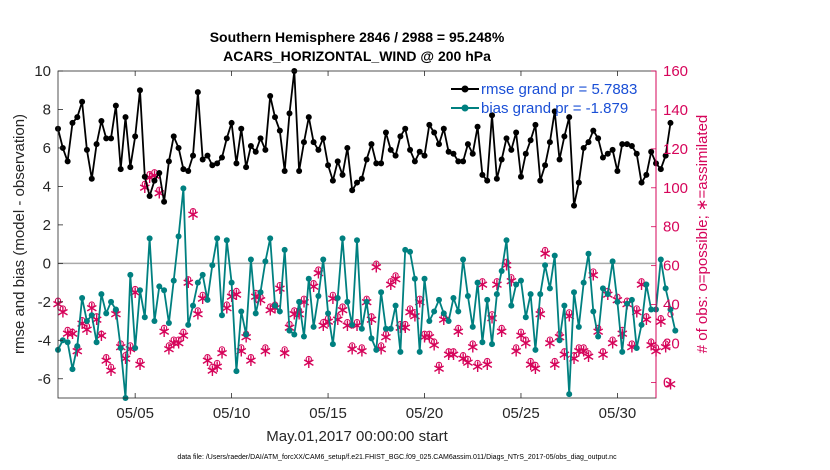  What do you see at coordinates (425, 413) in the screenshot?
I see `x-tick-label: 05/20` at bounding box center [425, 413].